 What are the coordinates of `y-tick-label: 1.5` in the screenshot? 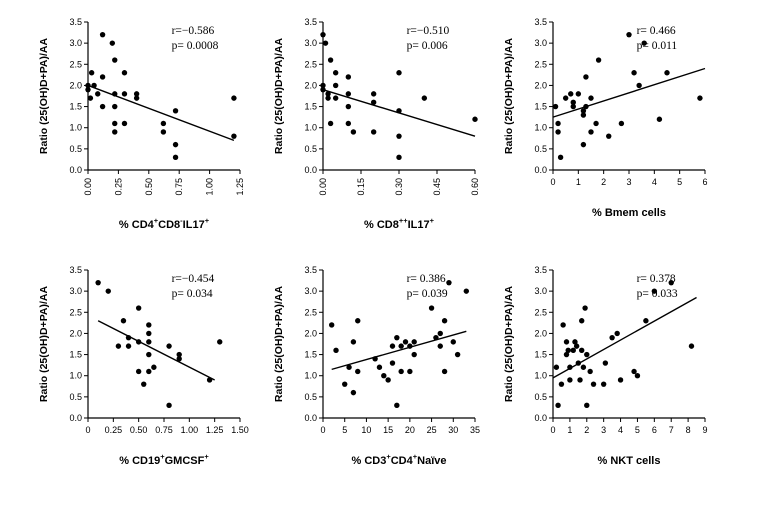 It's located at (310, 107).